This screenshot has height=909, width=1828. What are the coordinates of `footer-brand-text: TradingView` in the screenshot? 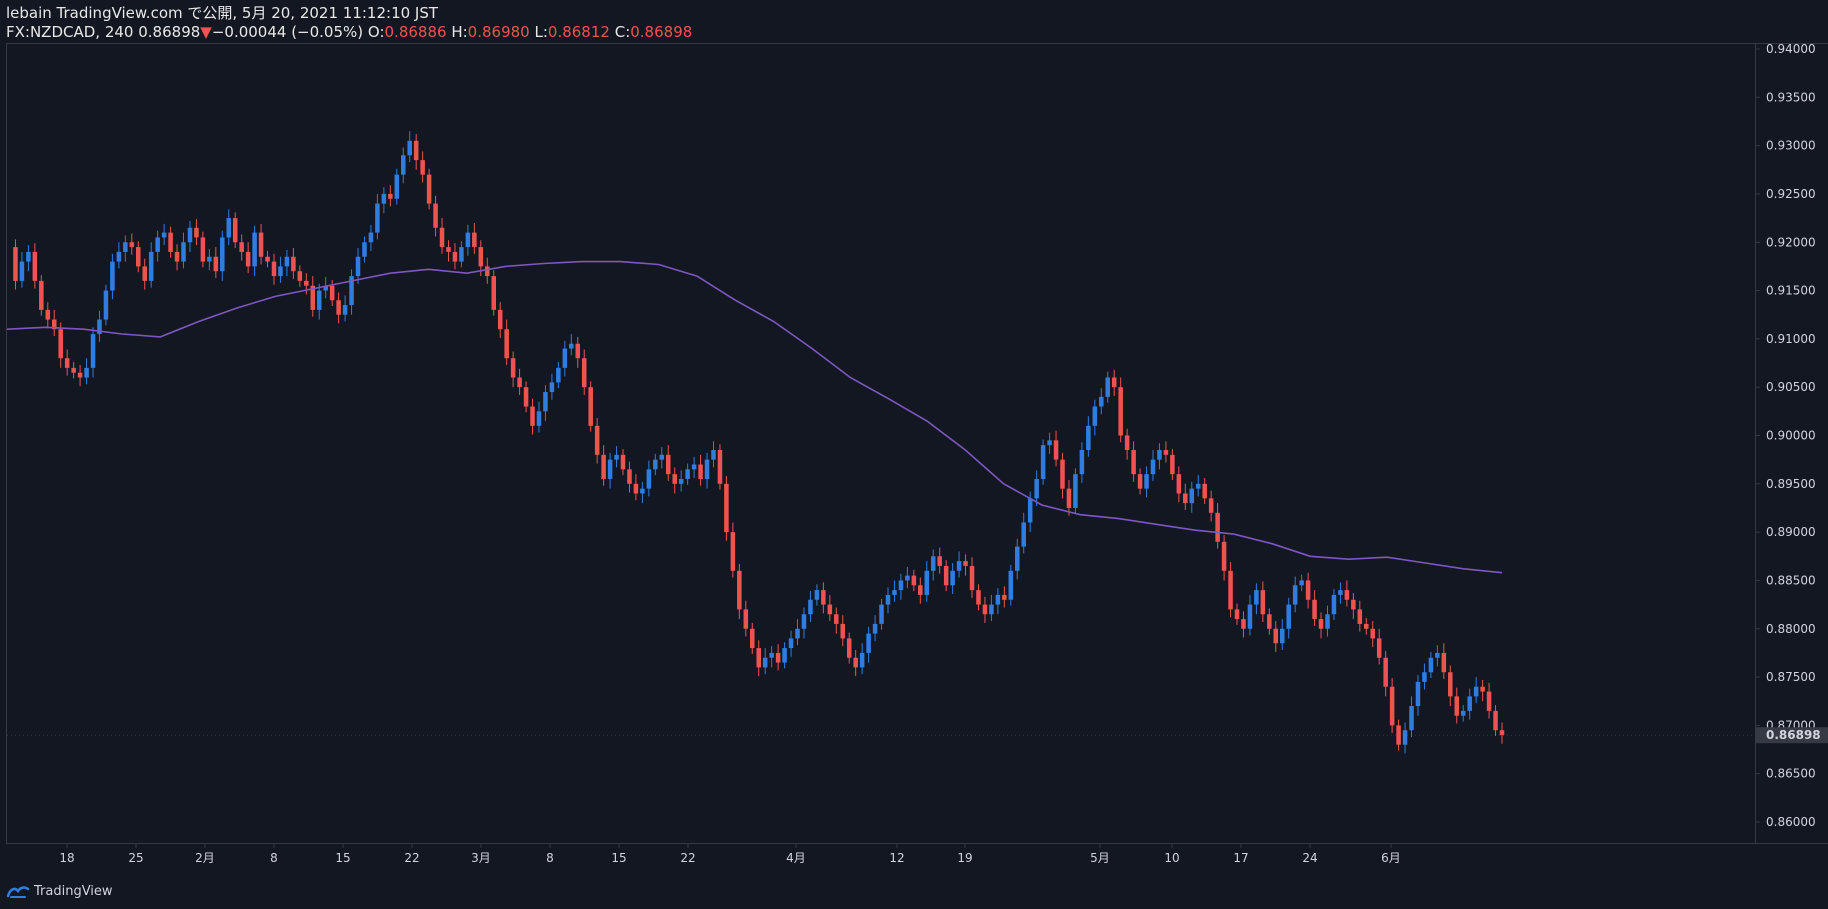 It's located at (73, 891).